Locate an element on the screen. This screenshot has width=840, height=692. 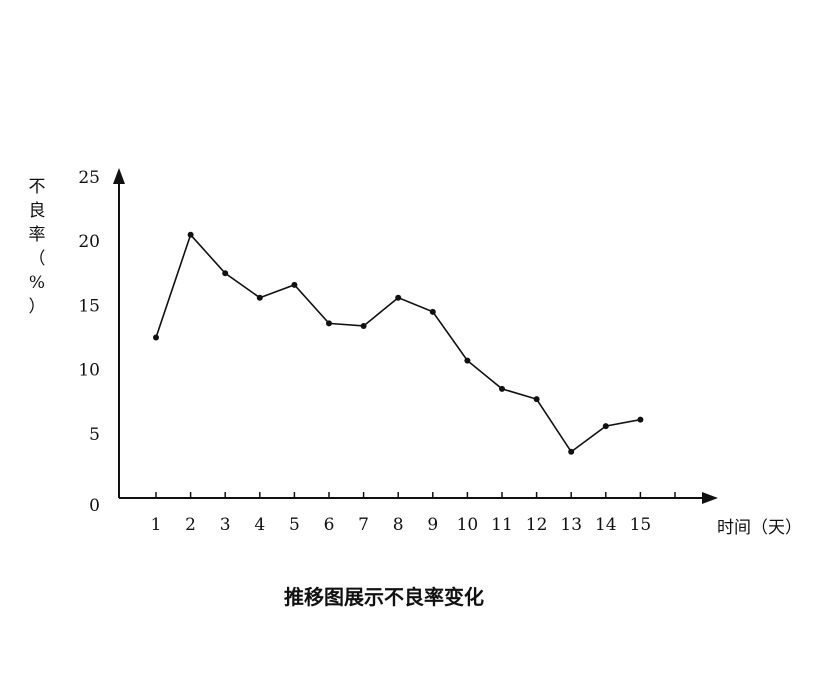
x-tick-label: 9 is located at coordinates (432, 525).